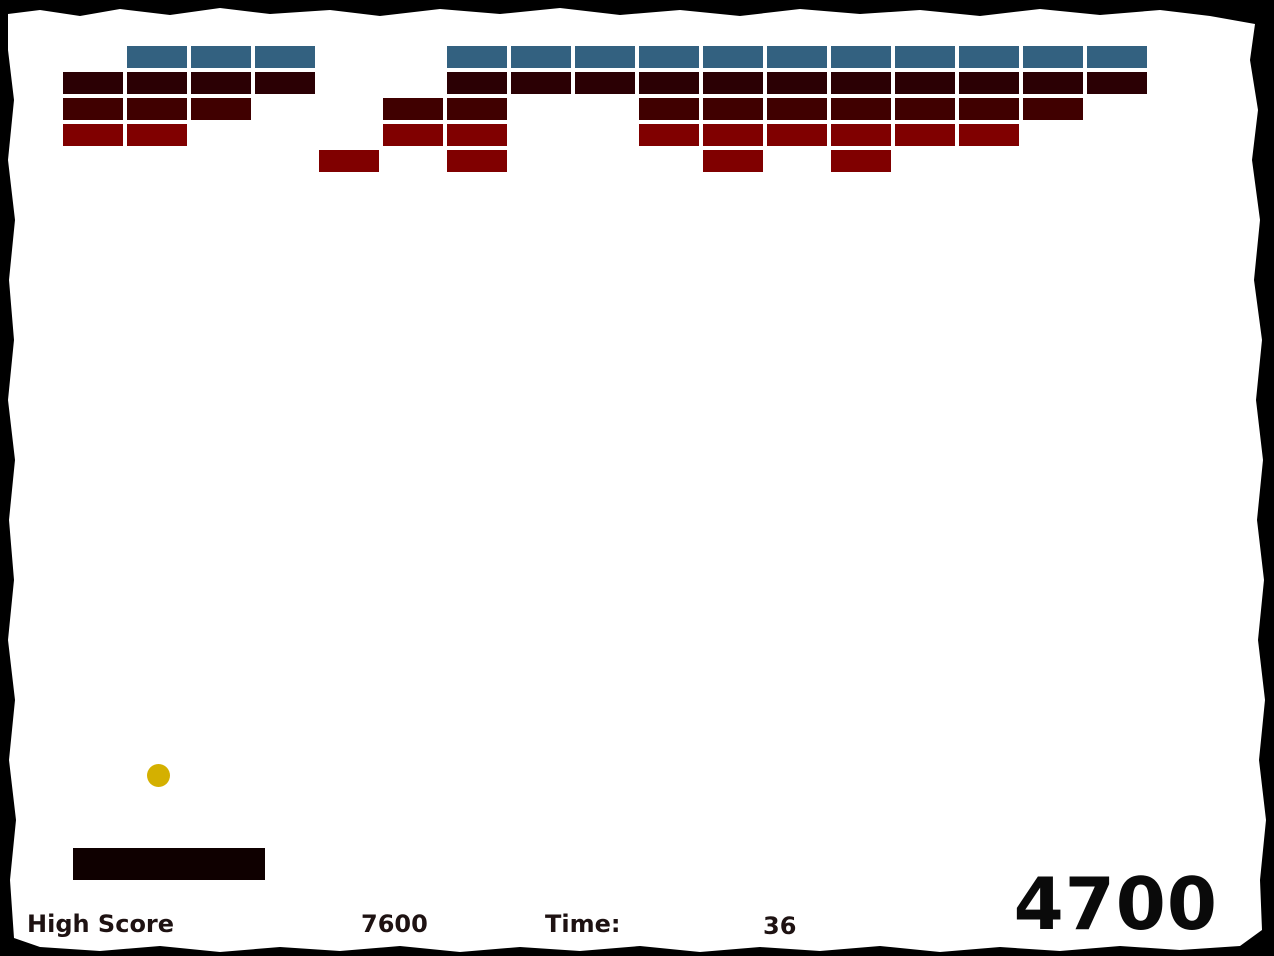 The width and height of the screenshot is (1274, 956). What do you see at coordinates (169, 864) in the screenshot?
I see `paddle` at bounding box center [169, 864].